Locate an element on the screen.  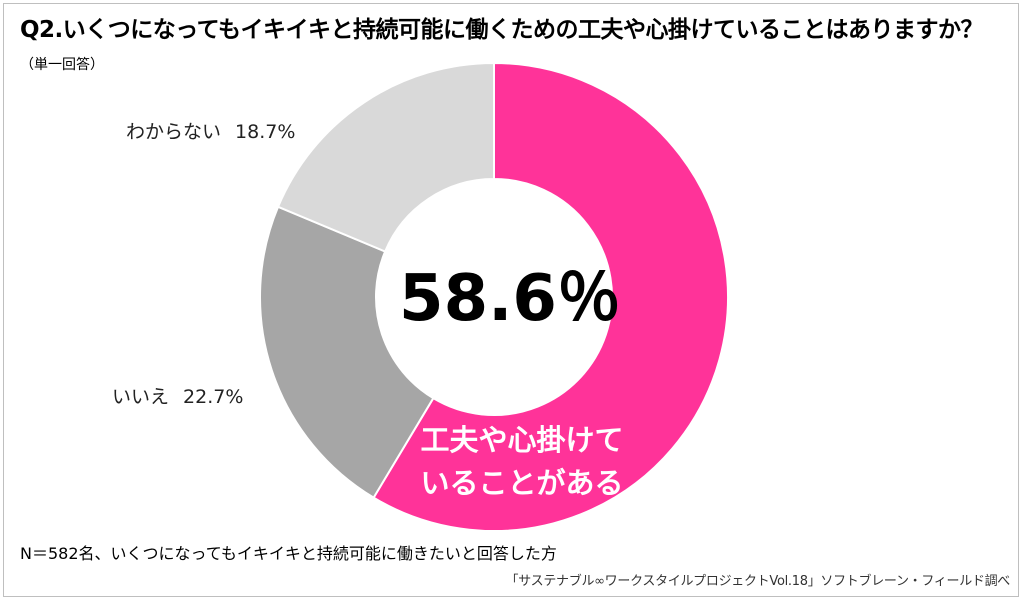
slice-label-yes-line2: いることがある is located at coordinates (521, 483).